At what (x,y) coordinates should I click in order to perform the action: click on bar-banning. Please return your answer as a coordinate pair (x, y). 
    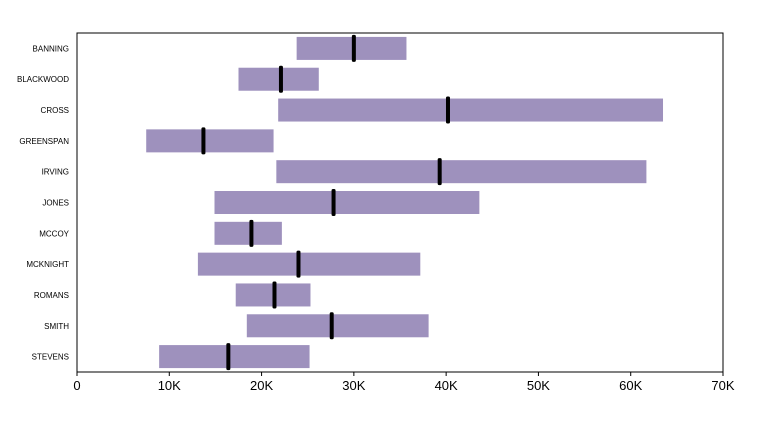
    Looking at the image, I should click on (351, 48).